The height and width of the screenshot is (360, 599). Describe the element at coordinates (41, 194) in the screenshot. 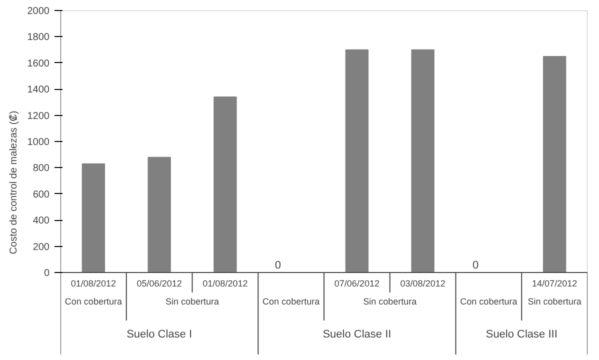

I see `y-tick-label: 600` at that location.